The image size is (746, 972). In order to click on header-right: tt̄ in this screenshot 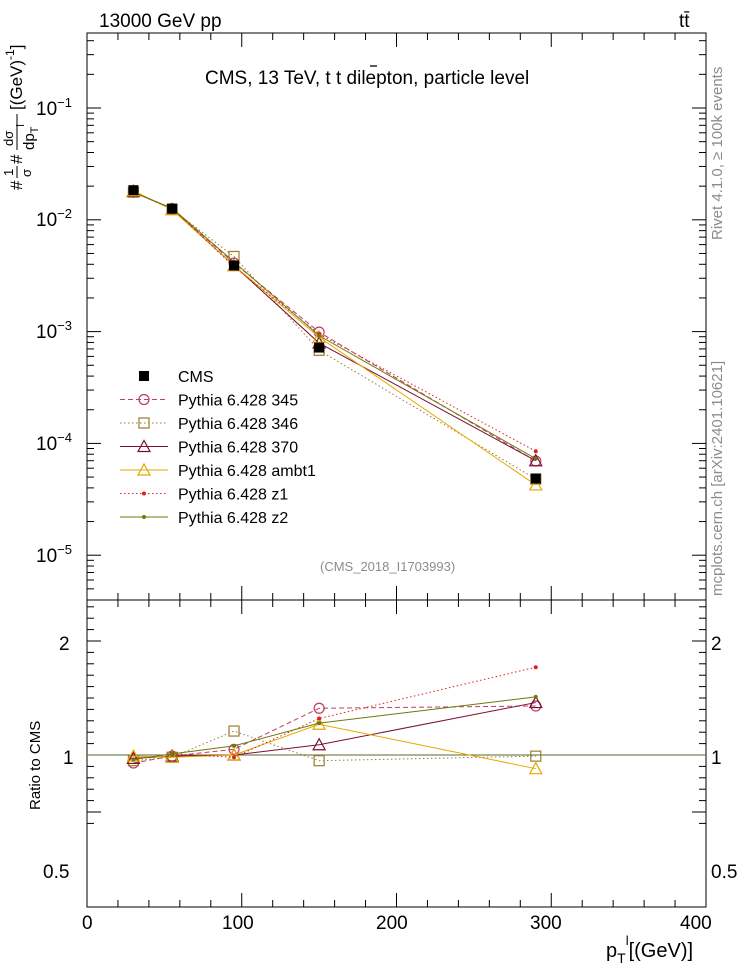, I will do `click(684, 21)`.